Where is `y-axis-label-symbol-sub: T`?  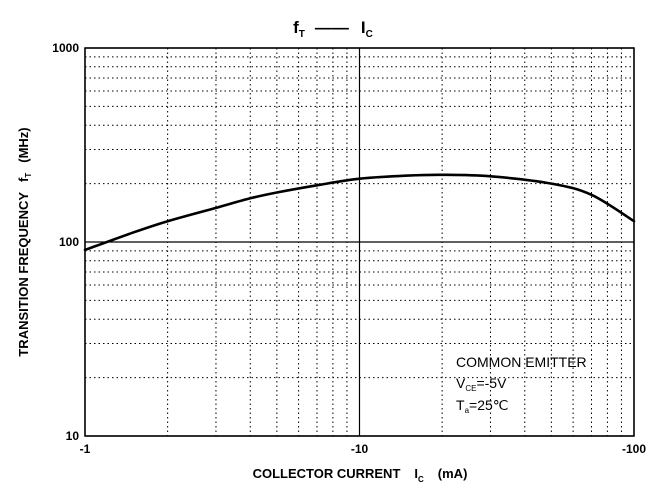
y-axis-label-symbol-sub: T is located at coordinates (28, 175).